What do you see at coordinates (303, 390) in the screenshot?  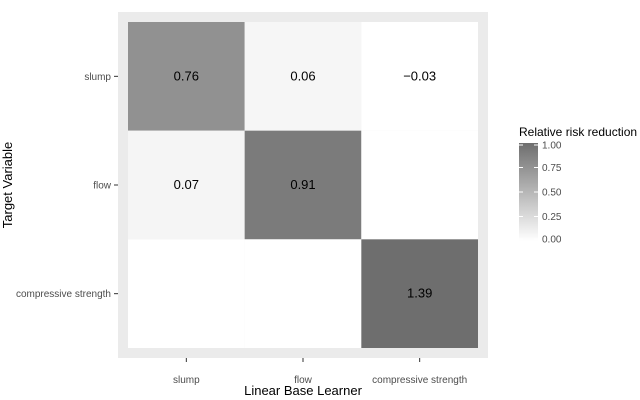 I see `x-axis-title: Linear Base Learner` at bounding box center [303, 390].